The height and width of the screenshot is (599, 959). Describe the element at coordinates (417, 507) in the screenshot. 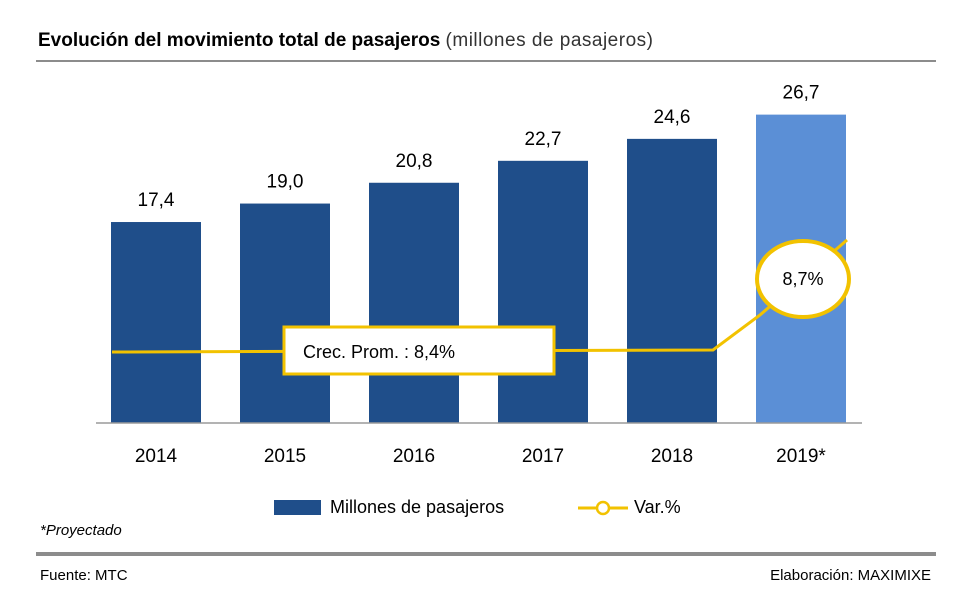

I see `legend-bar-label: Millones de pasajeros` at that location.